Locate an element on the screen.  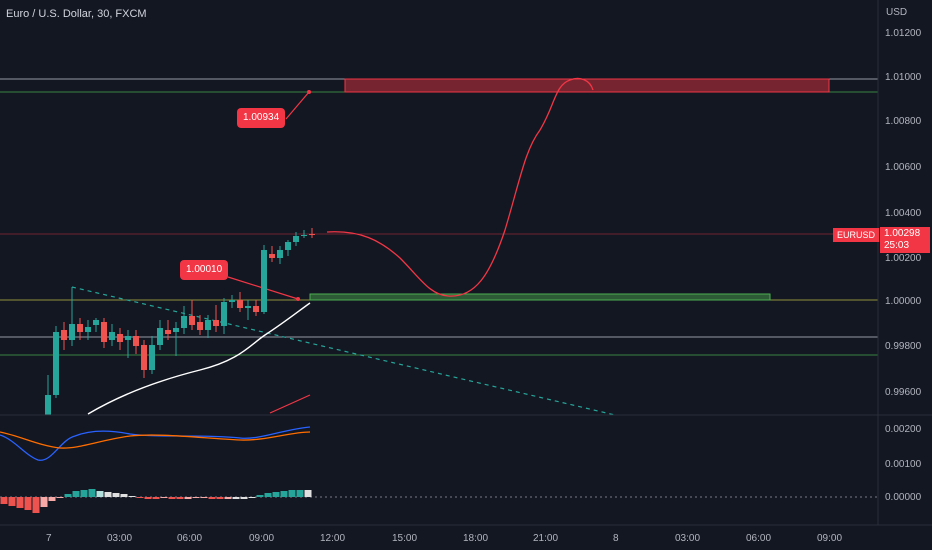
time-tick: 09:00 is located at coordinates (829, 538).